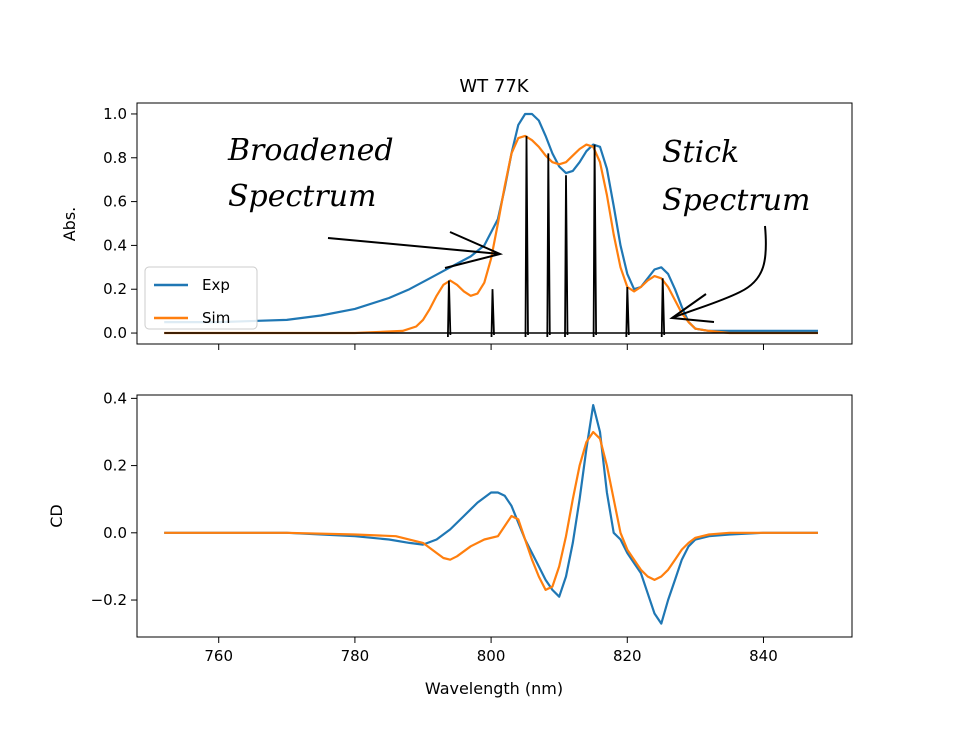 The width and height of the screenshot is (965, 734). Describe the element at coordinates (115, 333) in the screenshot. I see `abs-ytick-label: 0.0` at that location.